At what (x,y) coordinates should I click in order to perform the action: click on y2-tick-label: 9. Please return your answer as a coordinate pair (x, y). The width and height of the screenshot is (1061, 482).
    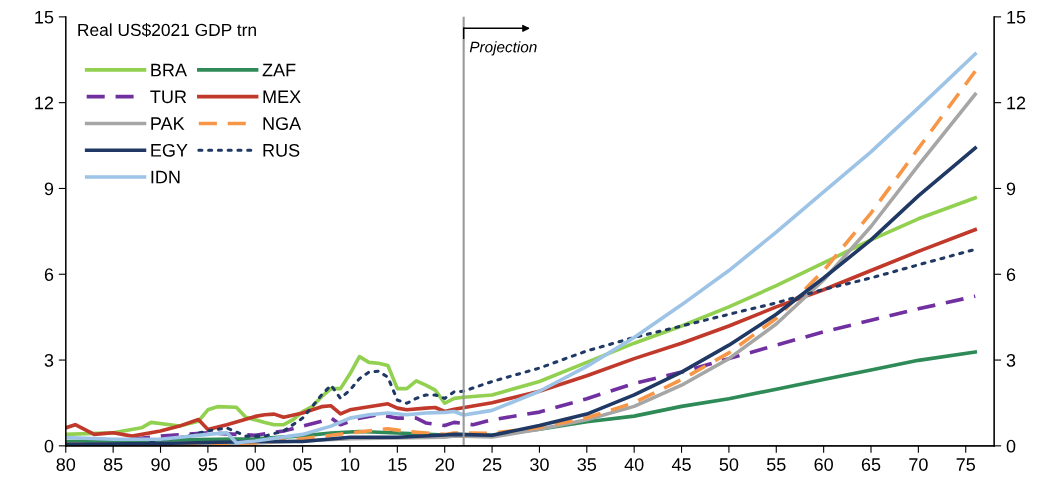
    Looking at the image, I should click on (1011, 189).